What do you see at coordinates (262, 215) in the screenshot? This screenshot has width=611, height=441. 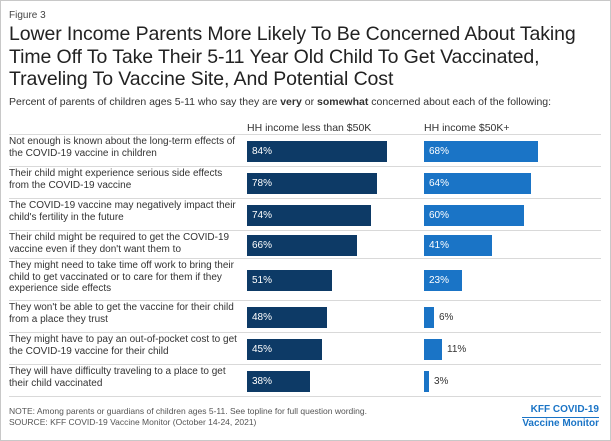 I see `bar-low-income-label: 74%` at bounding box center [262, 215].